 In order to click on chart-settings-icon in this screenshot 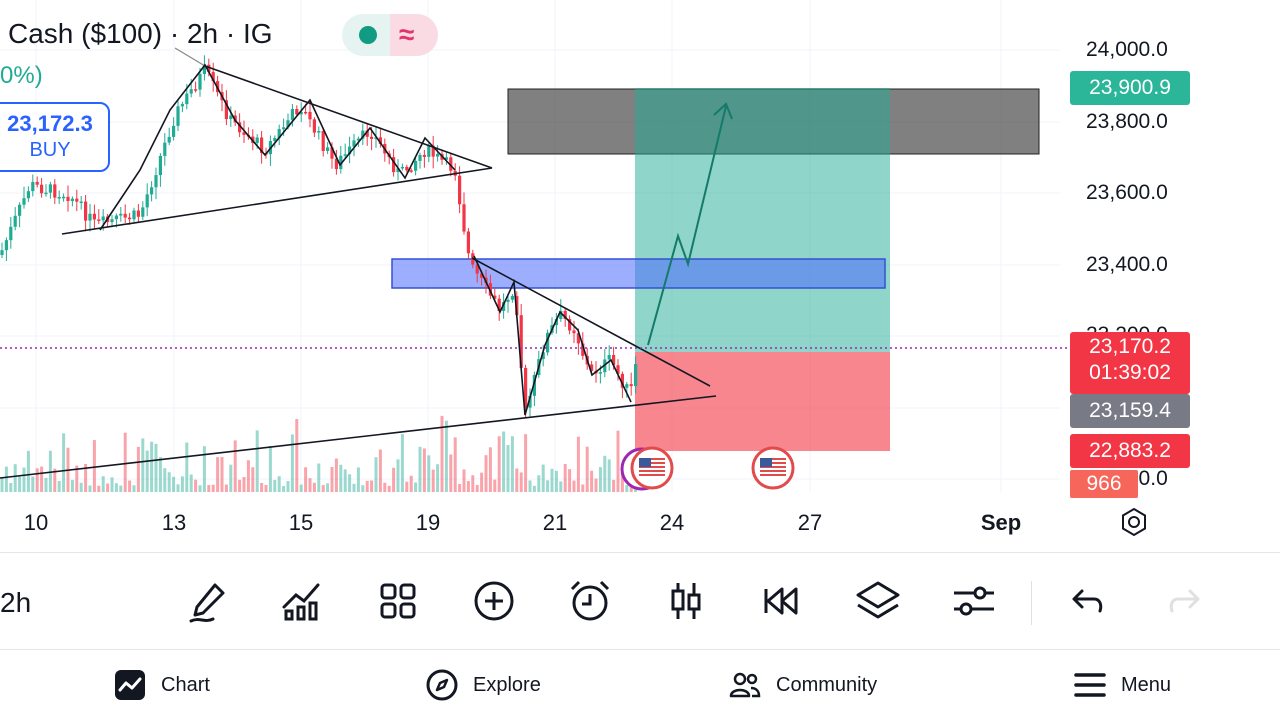, I will do `click(1134, 522)`.